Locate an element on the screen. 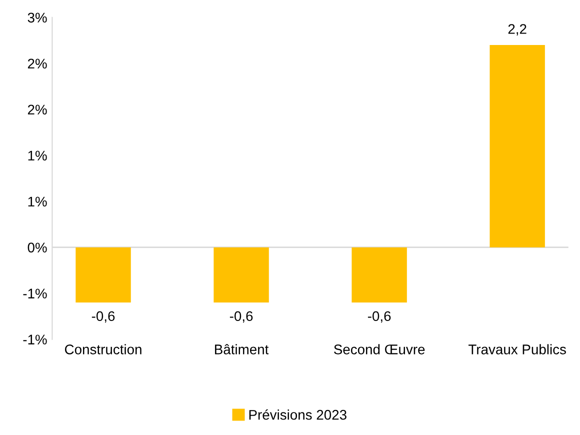  x-tick-label: Bâtiment is located at coordinates (242, 349).